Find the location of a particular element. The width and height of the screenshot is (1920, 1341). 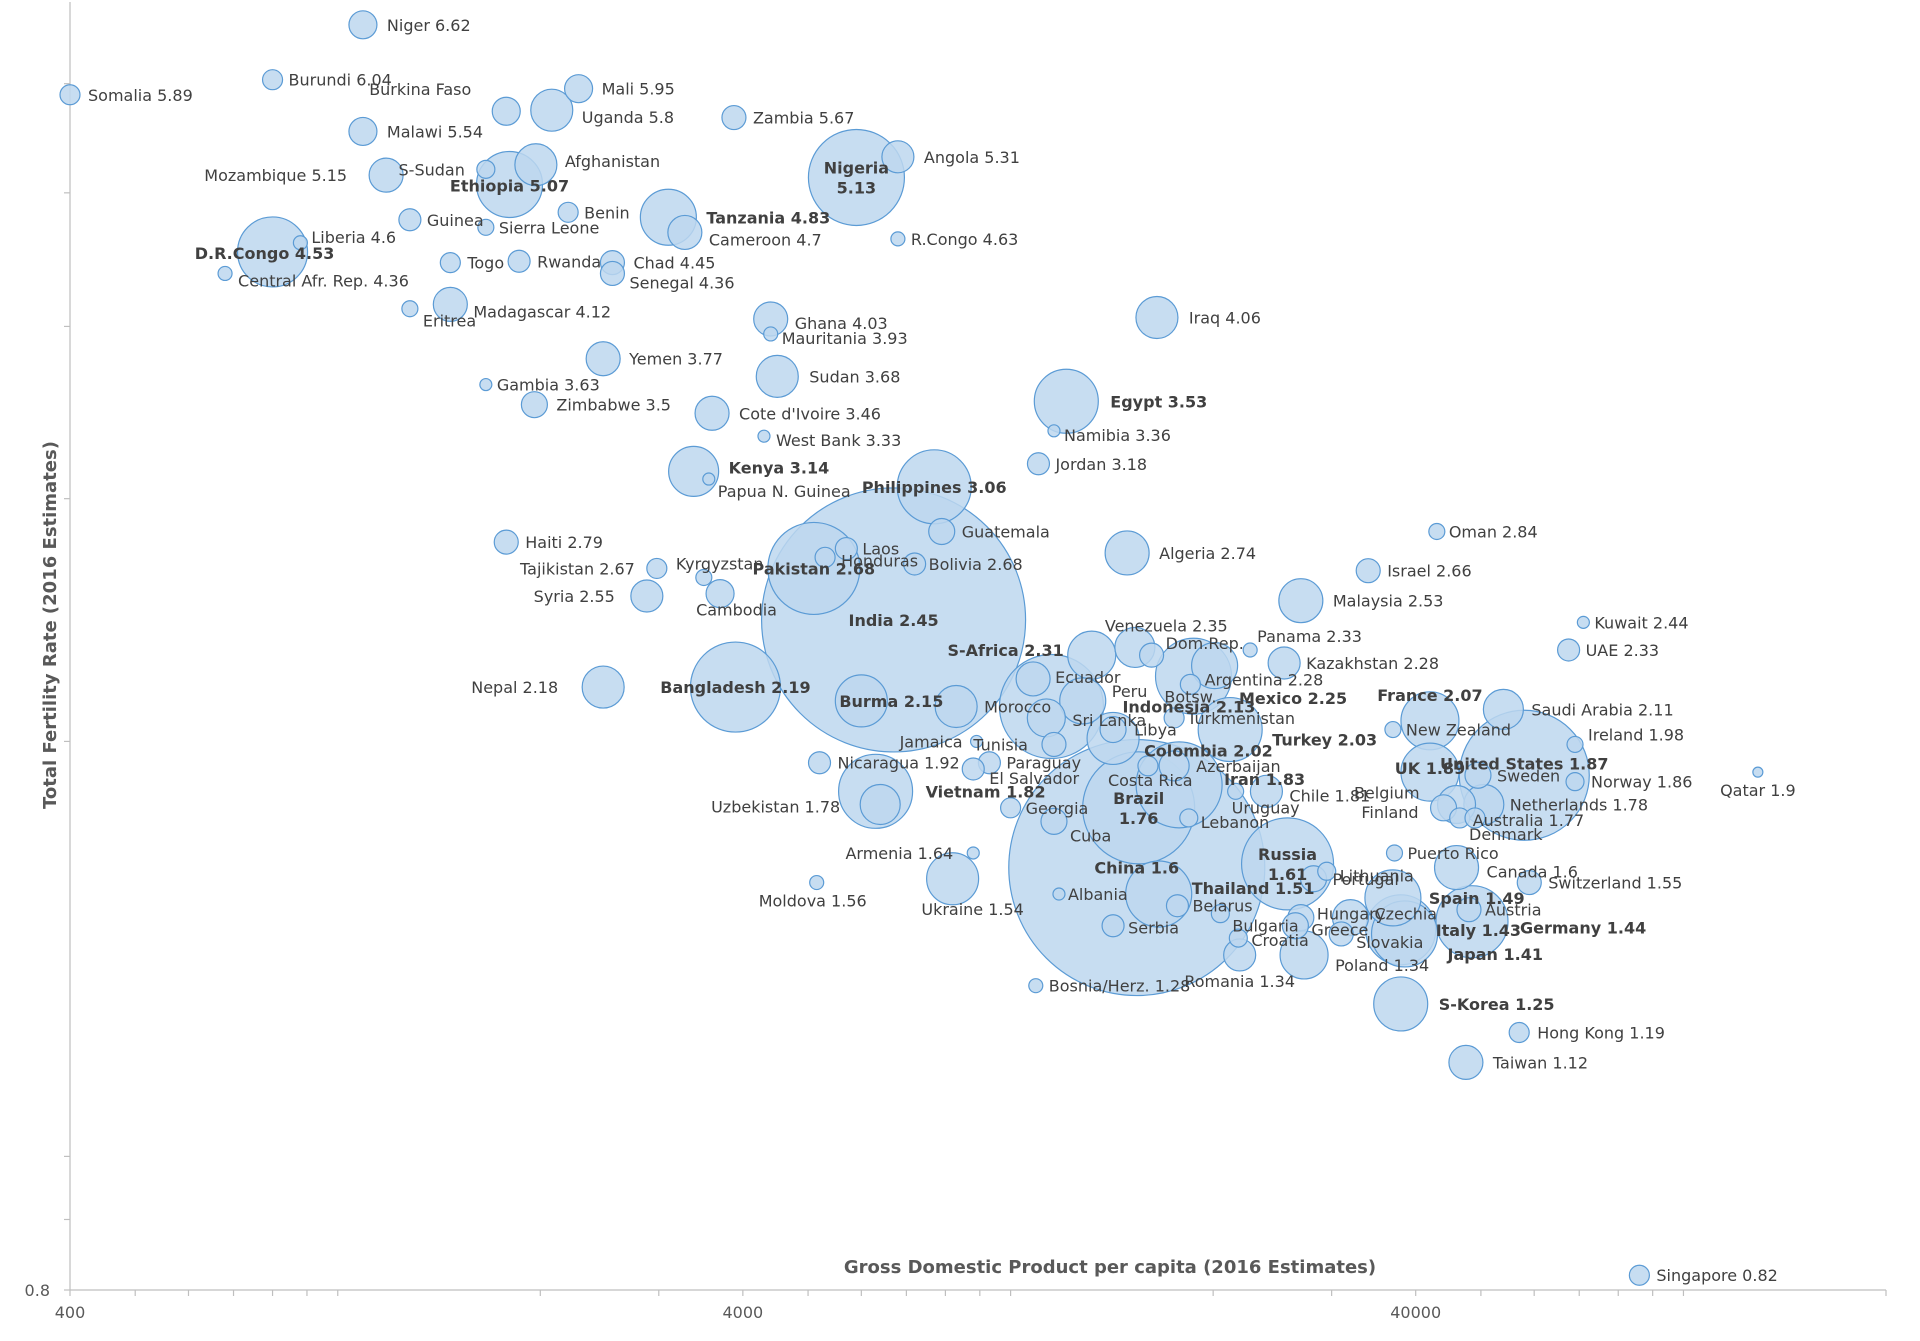

point-label: Algeria 2.74 is located at coordinates (1207, 553).